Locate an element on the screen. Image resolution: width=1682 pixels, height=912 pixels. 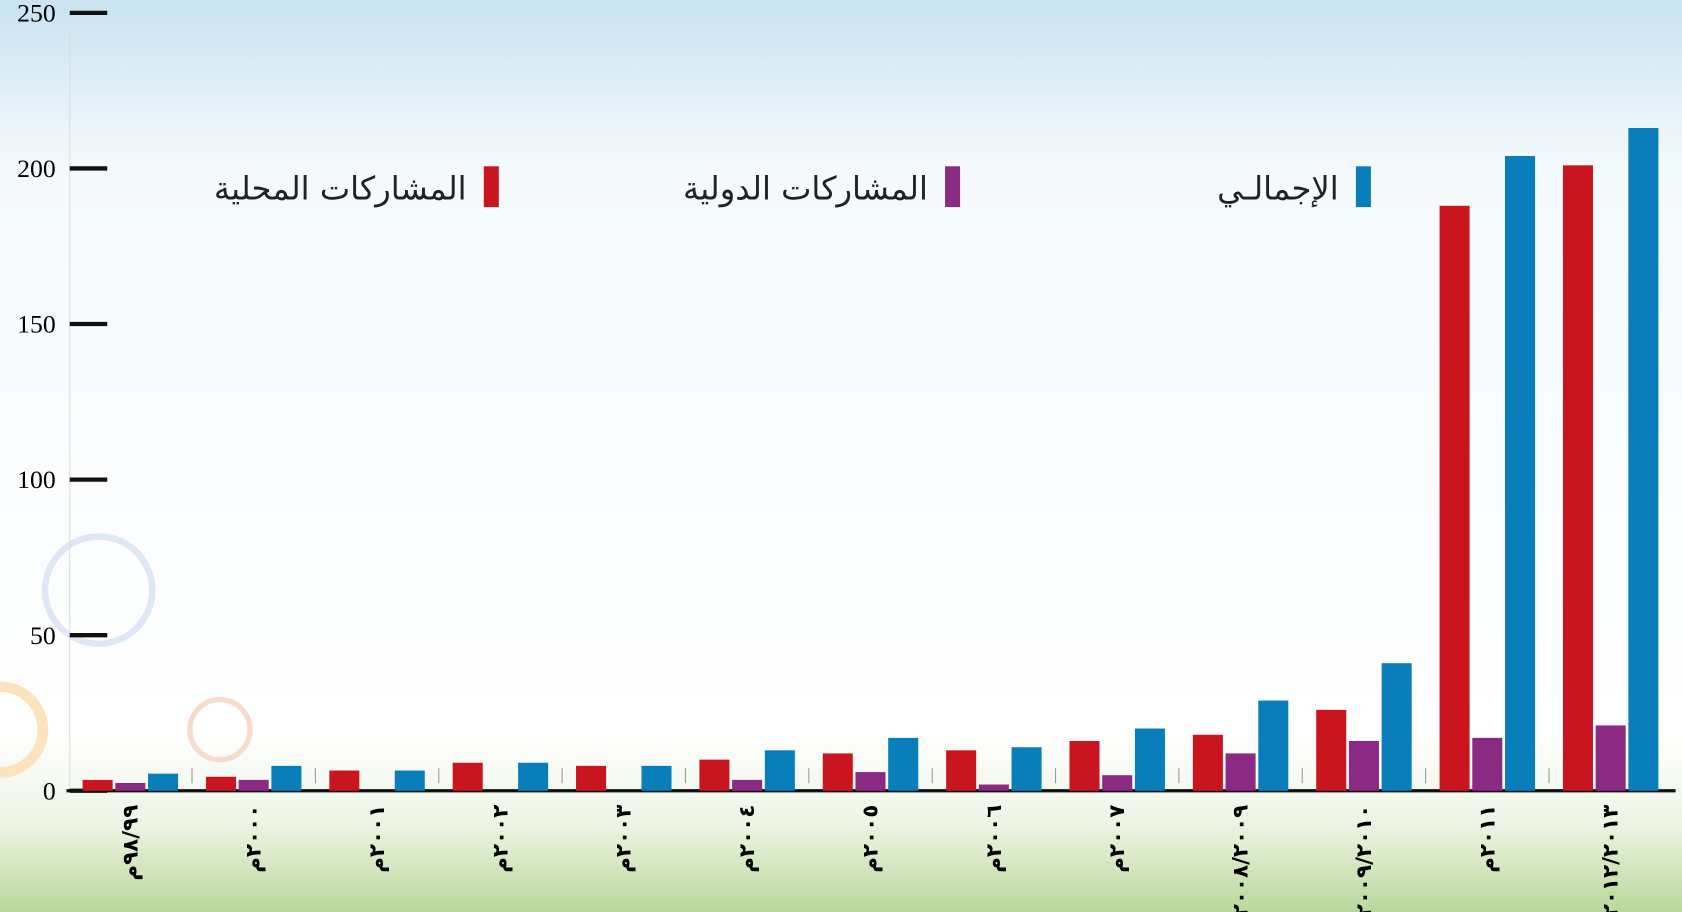
y-tick-label: 0 is located at coordinates (49, 790).